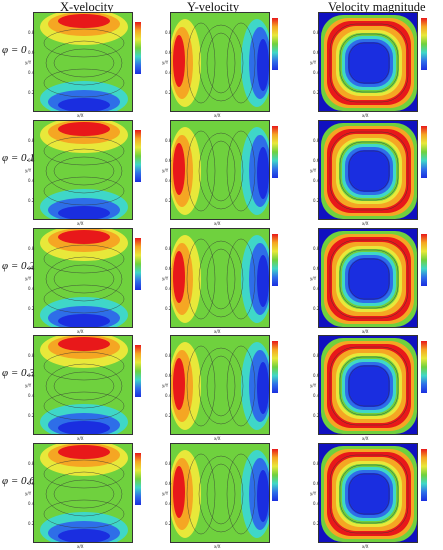 This screenshot has height=550, width=443. I want to click on phi-label: φ = 0.2, so click(18, 266).